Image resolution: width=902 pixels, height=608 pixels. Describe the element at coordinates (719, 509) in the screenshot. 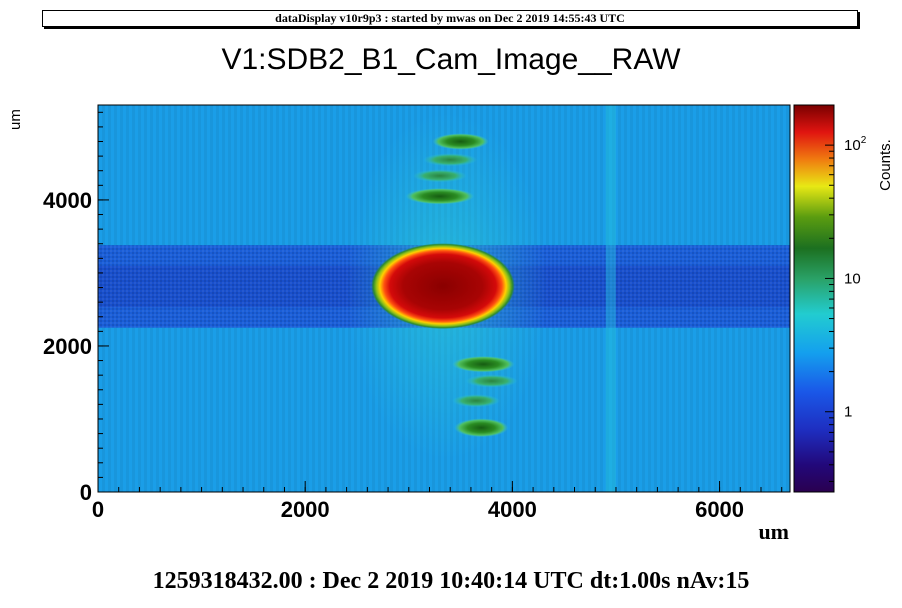

I see `x-tick-label: 6000` at that location.